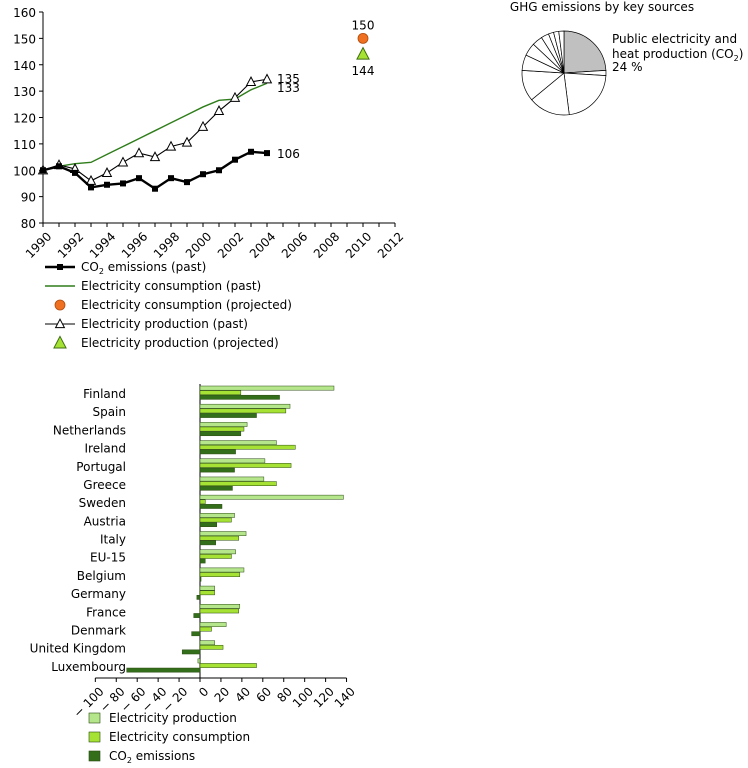  What do you see at coordinates (180, 343) in the screenshot?
I see `legend-label-text: Electricity production (projected)` at bounding box center [180, 343].